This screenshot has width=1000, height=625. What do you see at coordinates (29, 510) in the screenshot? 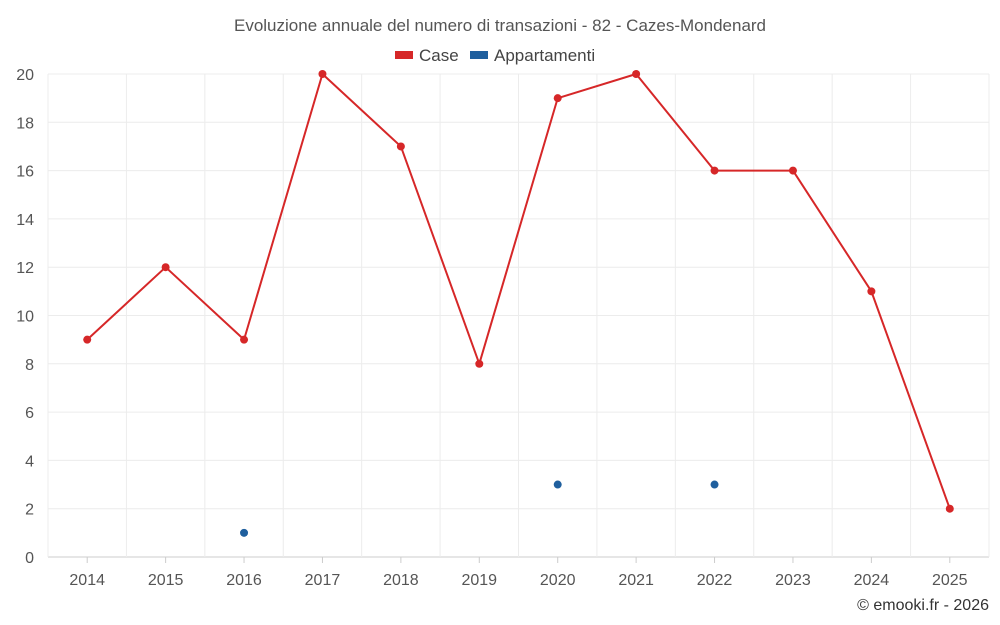
I see `y-tick-label: 2` at bounding box center [29, 510].